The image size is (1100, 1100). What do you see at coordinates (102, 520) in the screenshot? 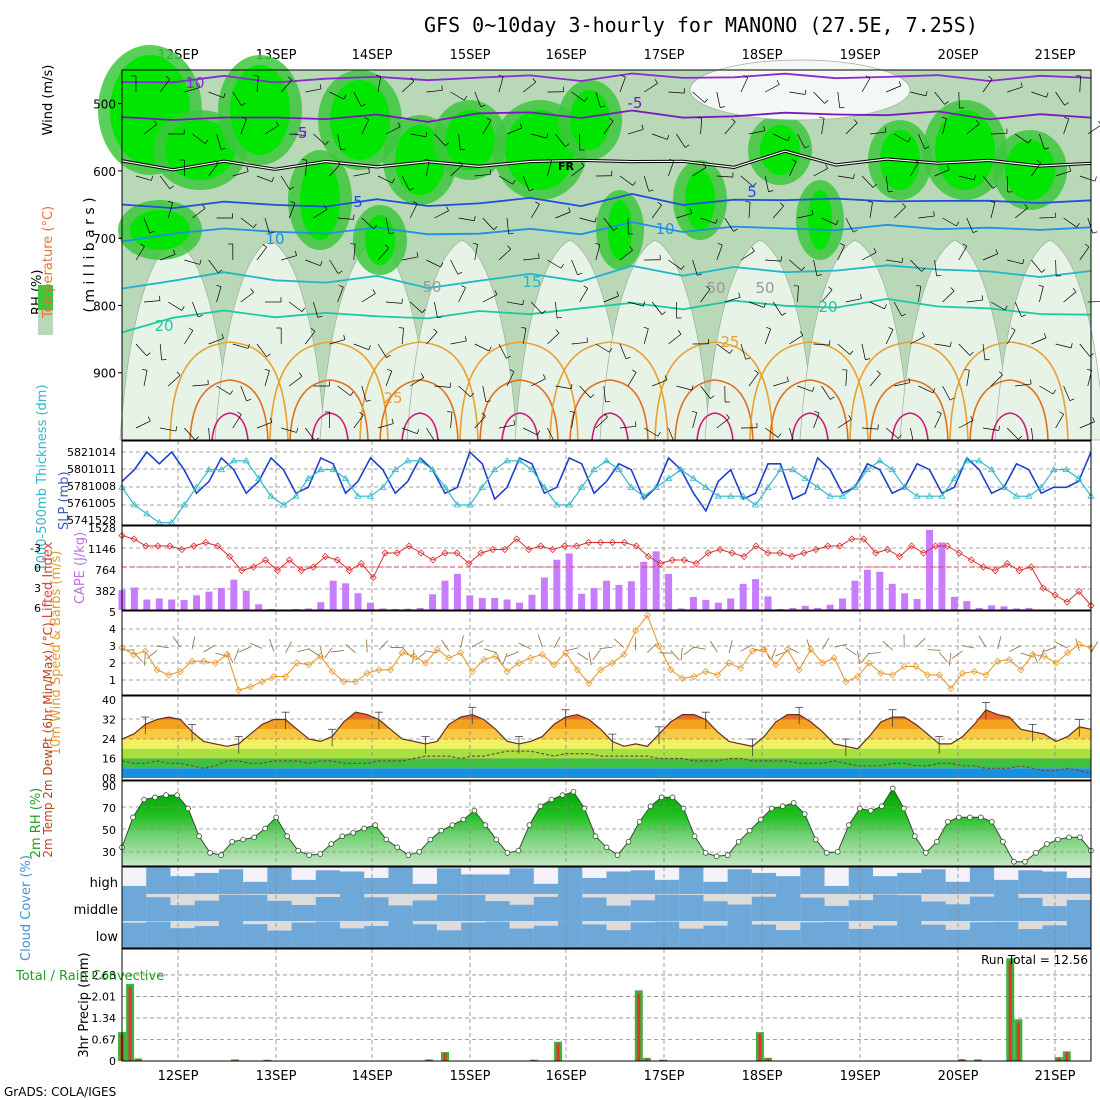
I see `slp-tick-label: 1528` at bounding box center [102, 520].